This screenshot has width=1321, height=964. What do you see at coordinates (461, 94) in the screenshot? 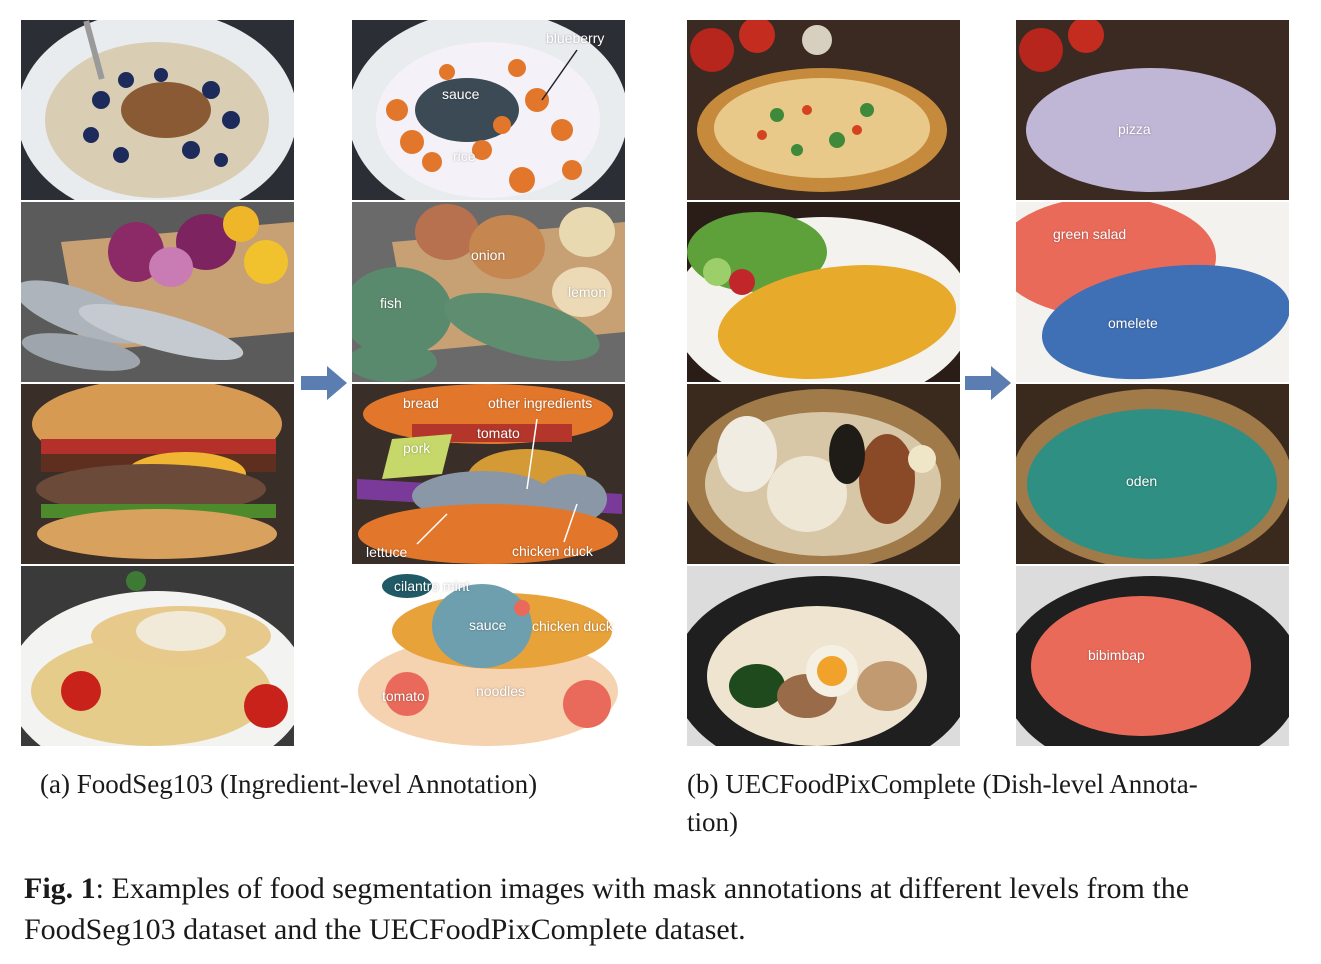
I see `mask-label-sauce: sauce` at bounding box center [461, 94].